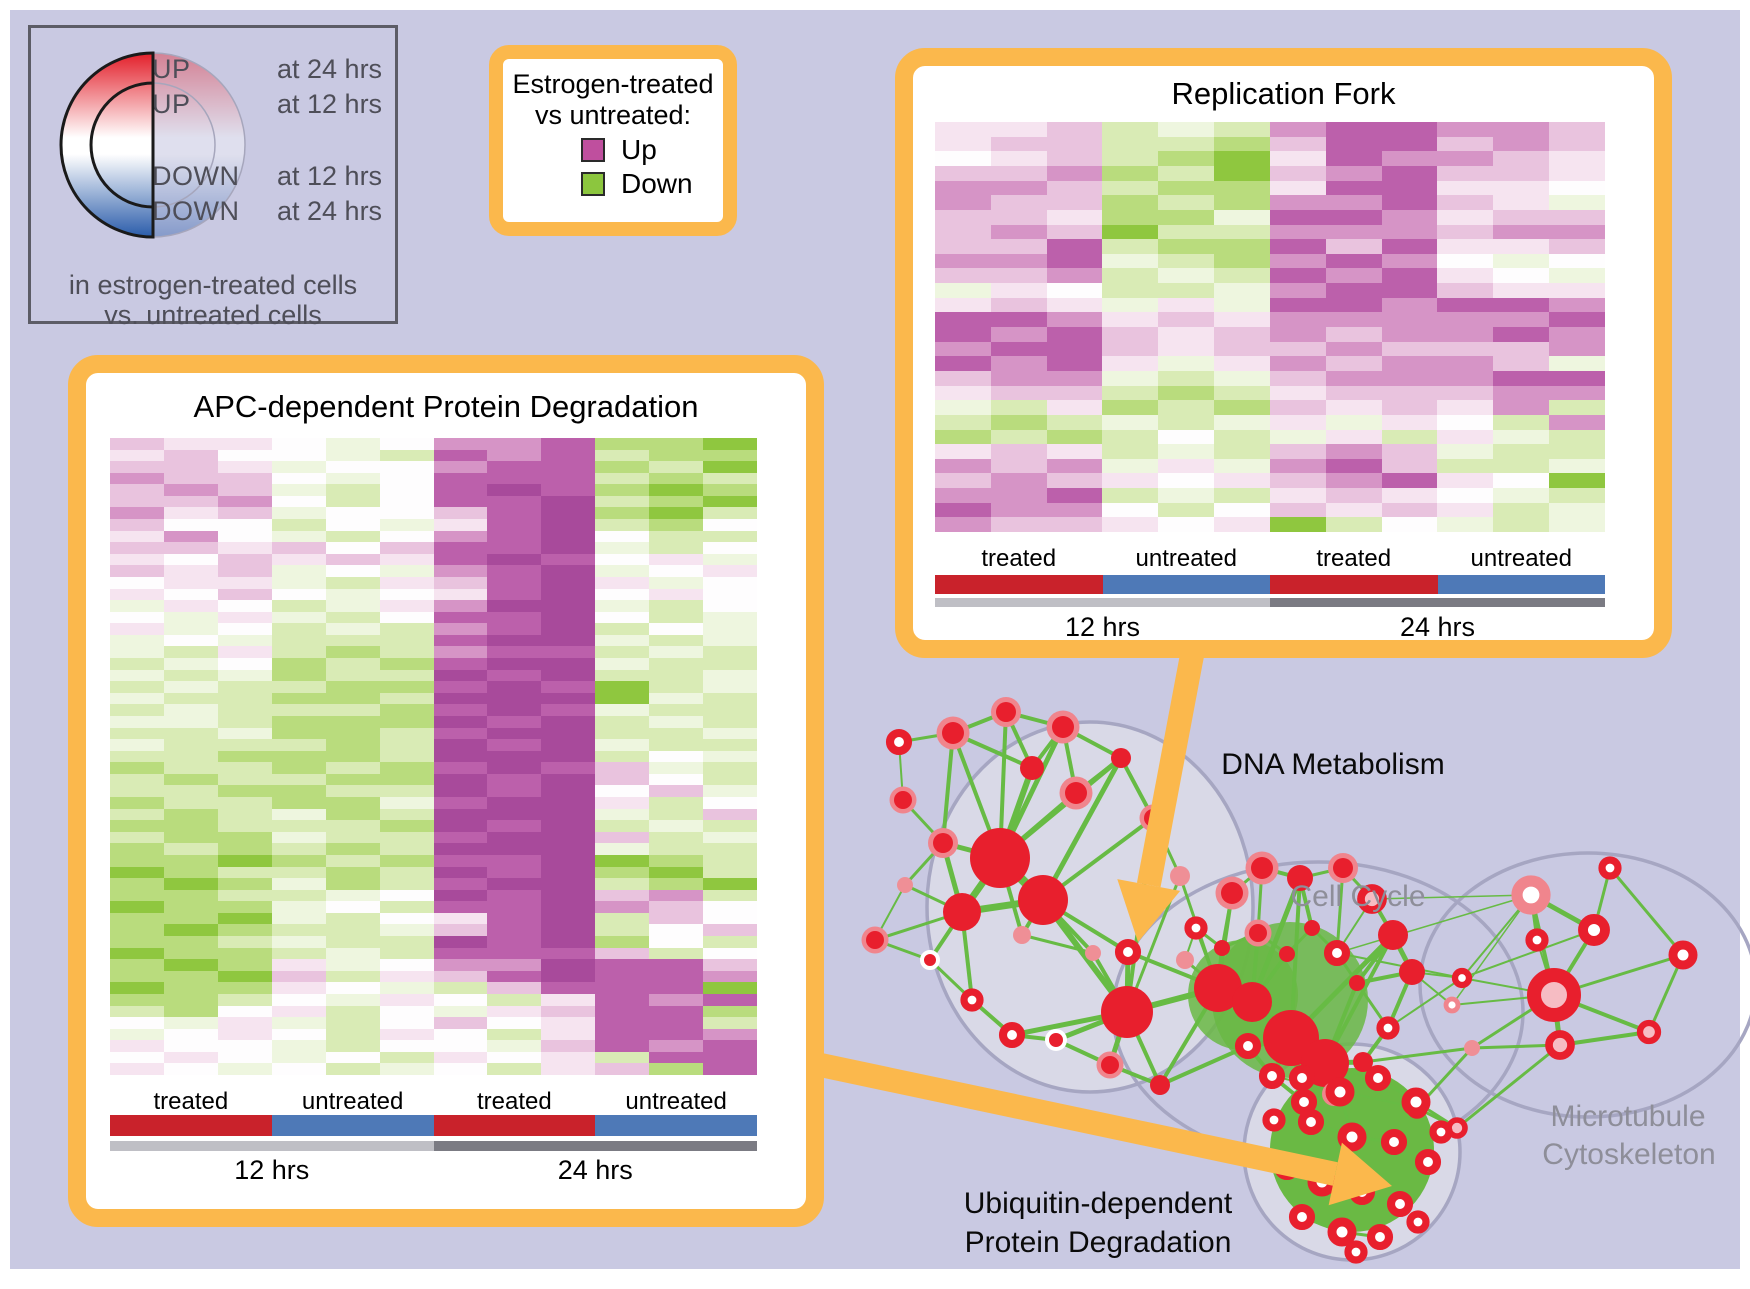 This screenshot has width=1750, height=1289. I want to click on dna-metabolism-region, so click(1090, 907).